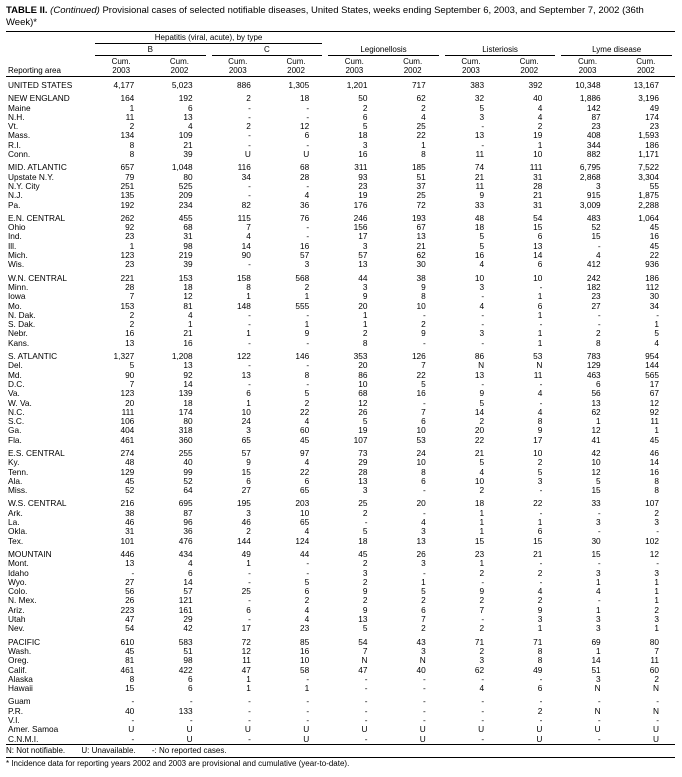  Describe the element at coordinates (654, 670) in the screenshot. I see `value-cell: 60` at that location.